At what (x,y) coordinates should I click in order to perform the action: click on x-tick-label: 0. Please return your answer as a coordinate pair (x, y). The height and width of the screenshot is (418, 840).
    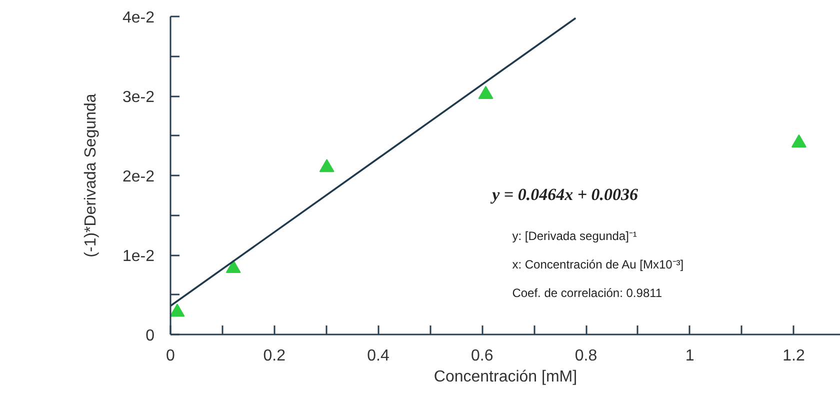
    Looking at the image, I should click on (171, 356).